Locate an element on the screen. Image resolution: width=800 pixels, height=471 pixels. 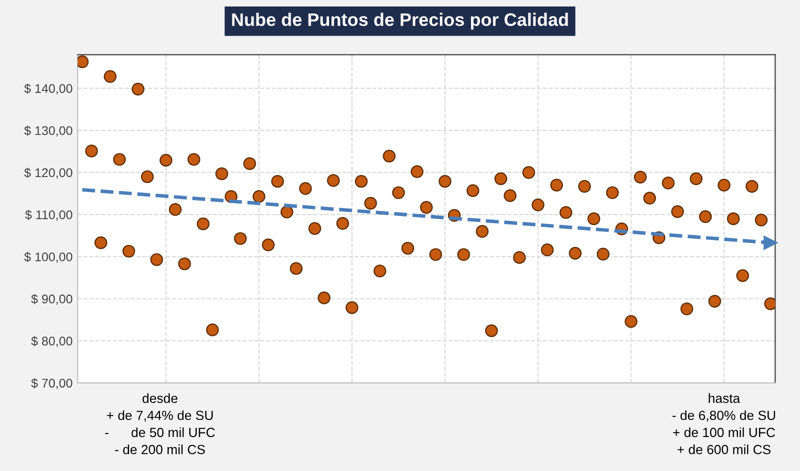
y-tick-label: $ 70,00 is located at coordinates (51, 384).